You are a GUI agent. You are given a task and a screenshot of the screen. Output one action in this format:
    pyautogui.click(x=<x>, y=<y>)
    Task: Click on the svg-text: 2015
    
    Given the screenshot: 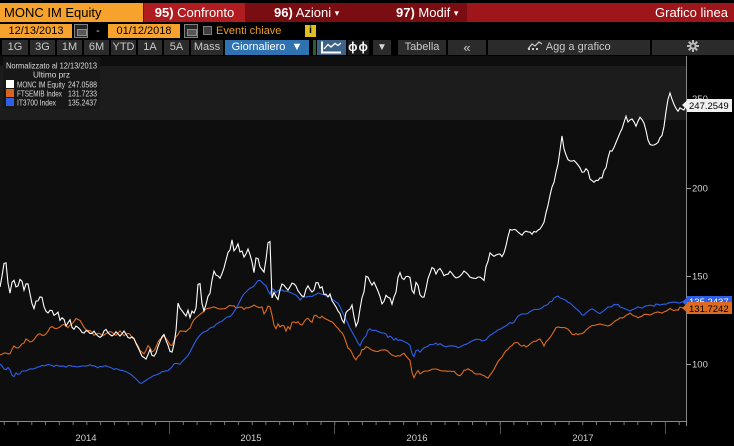 What is the action you would take?
    pyautogui.click(x=250, y=438)
    